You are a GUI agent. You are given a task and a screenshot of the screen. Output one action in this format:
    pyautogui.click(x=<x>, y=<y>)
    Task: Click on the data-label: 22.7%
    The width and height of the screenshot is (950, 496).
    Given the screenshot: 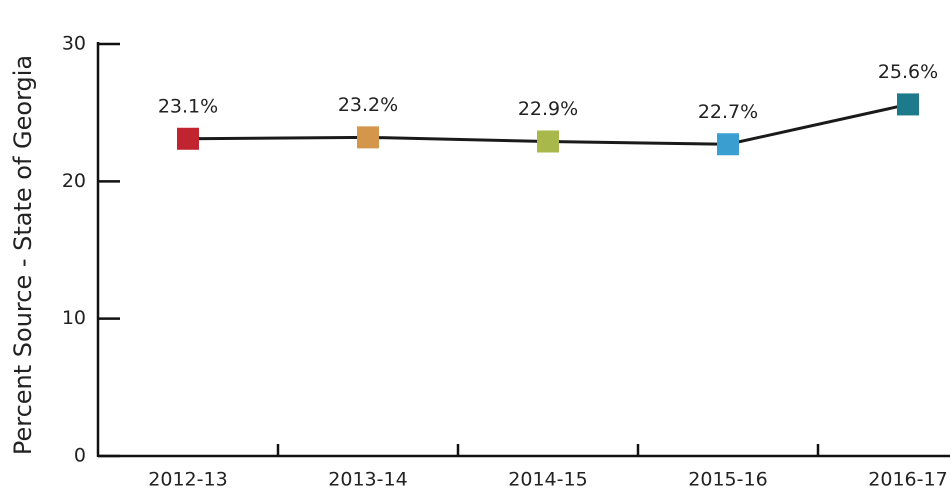 What is the action you would take?
    pyautogui.click(x=728, y=112)
    